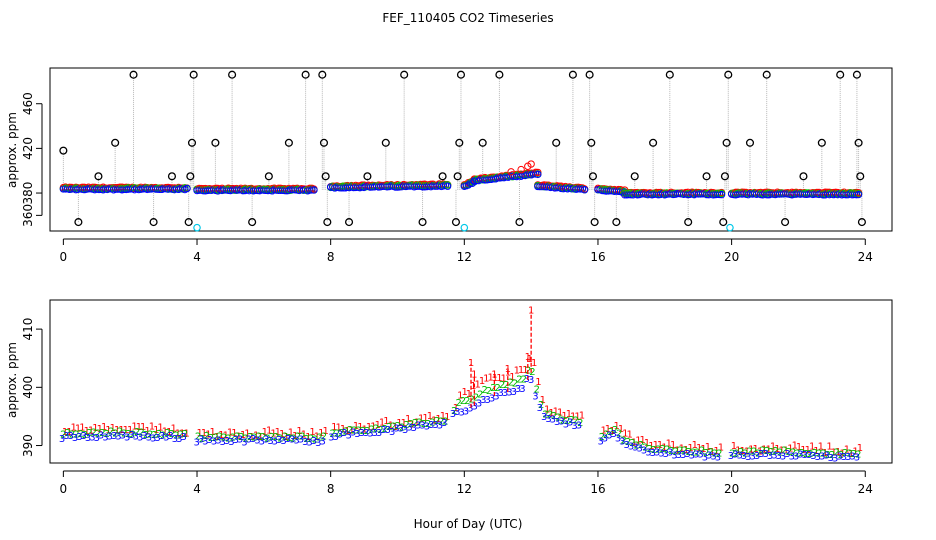  Describe the element at coordinates (731, 257) in the screenshot. I see `top-x-tick-label: 20` at that location.